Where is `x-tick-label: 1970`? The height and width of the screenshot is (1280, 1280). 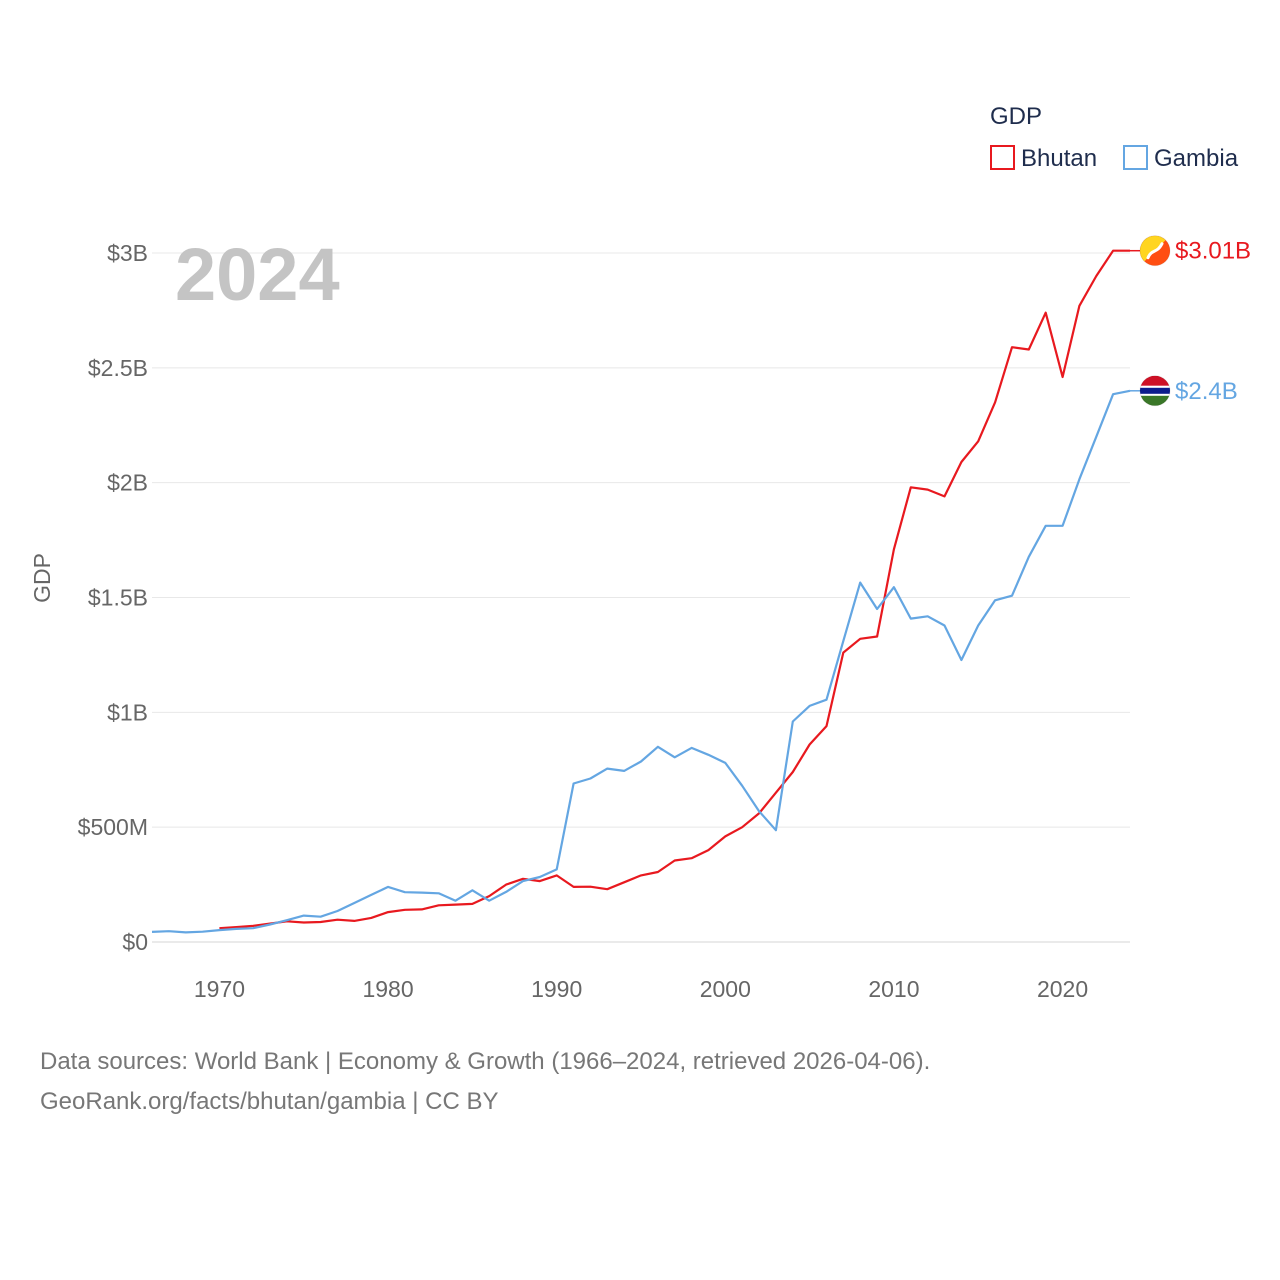
x-tick-label: 1970 is located at coordinates (219, 989).